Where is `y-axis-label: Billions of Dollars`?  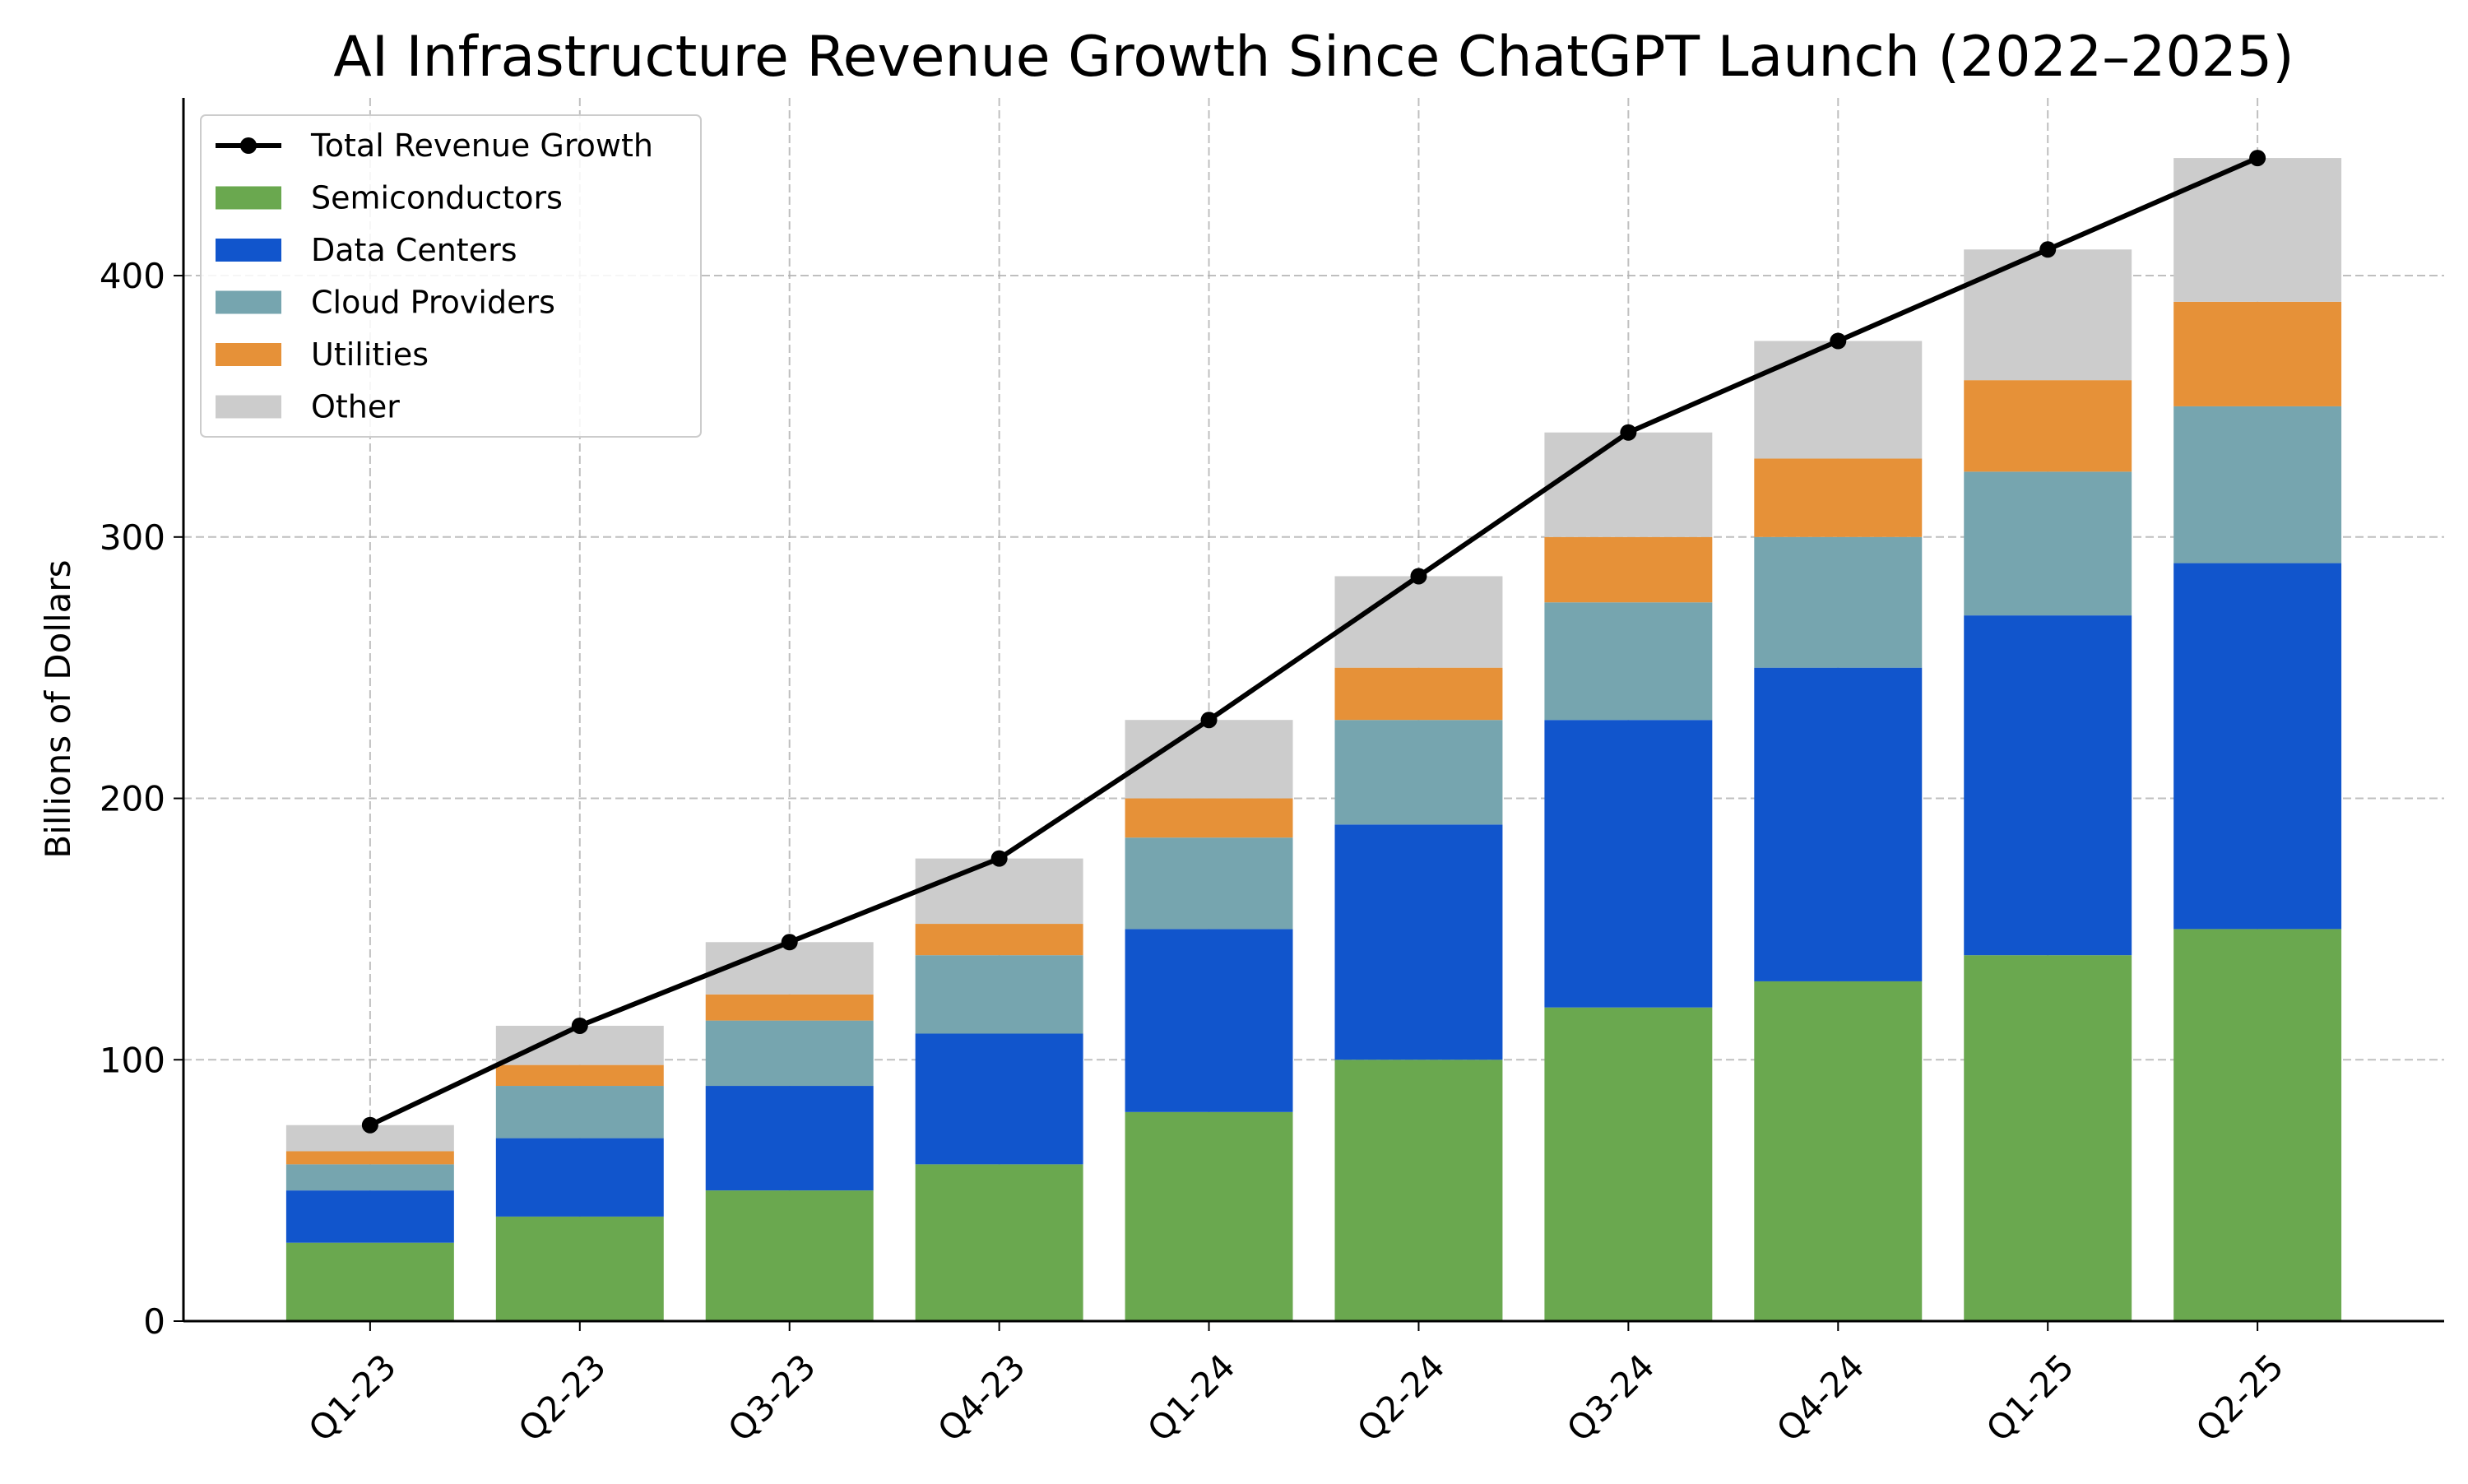 y-axis-label: Billions of Dollars is located at coordinates (58, 708).